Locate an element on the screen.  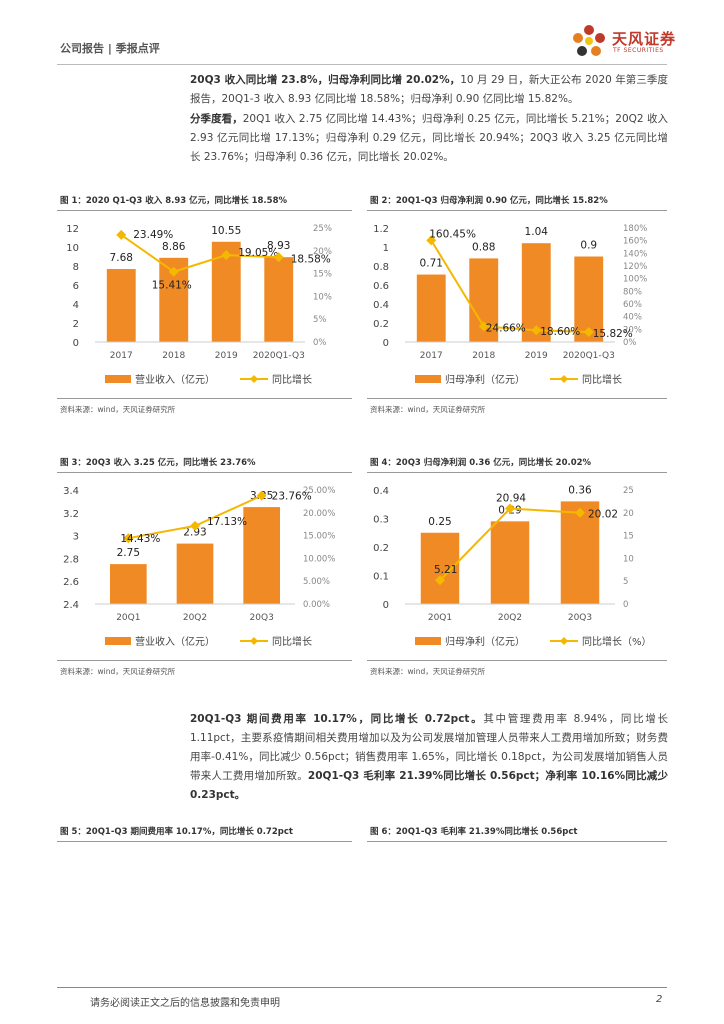
x-tick-label: 2019 is located at coordinates (536, 356).